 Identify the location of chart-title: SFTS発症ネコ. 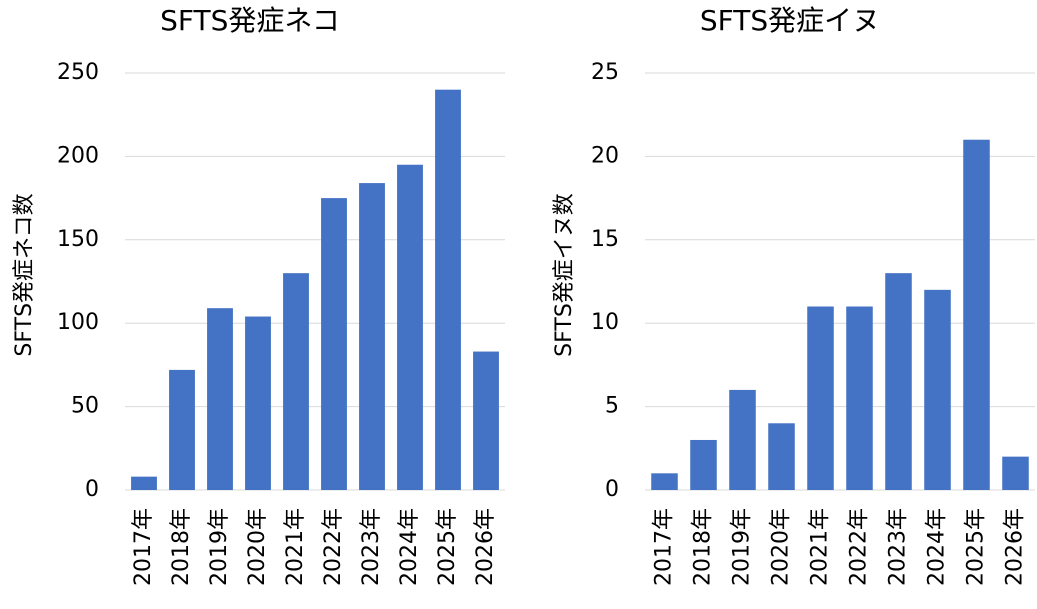
(250, 20).